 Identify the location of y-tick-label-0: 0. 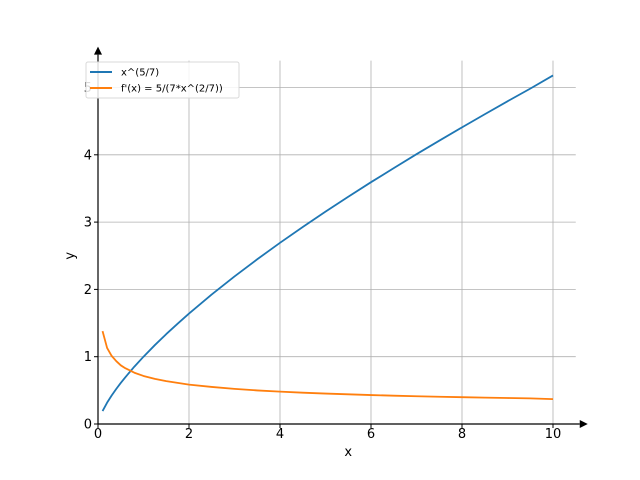
(88, 425).